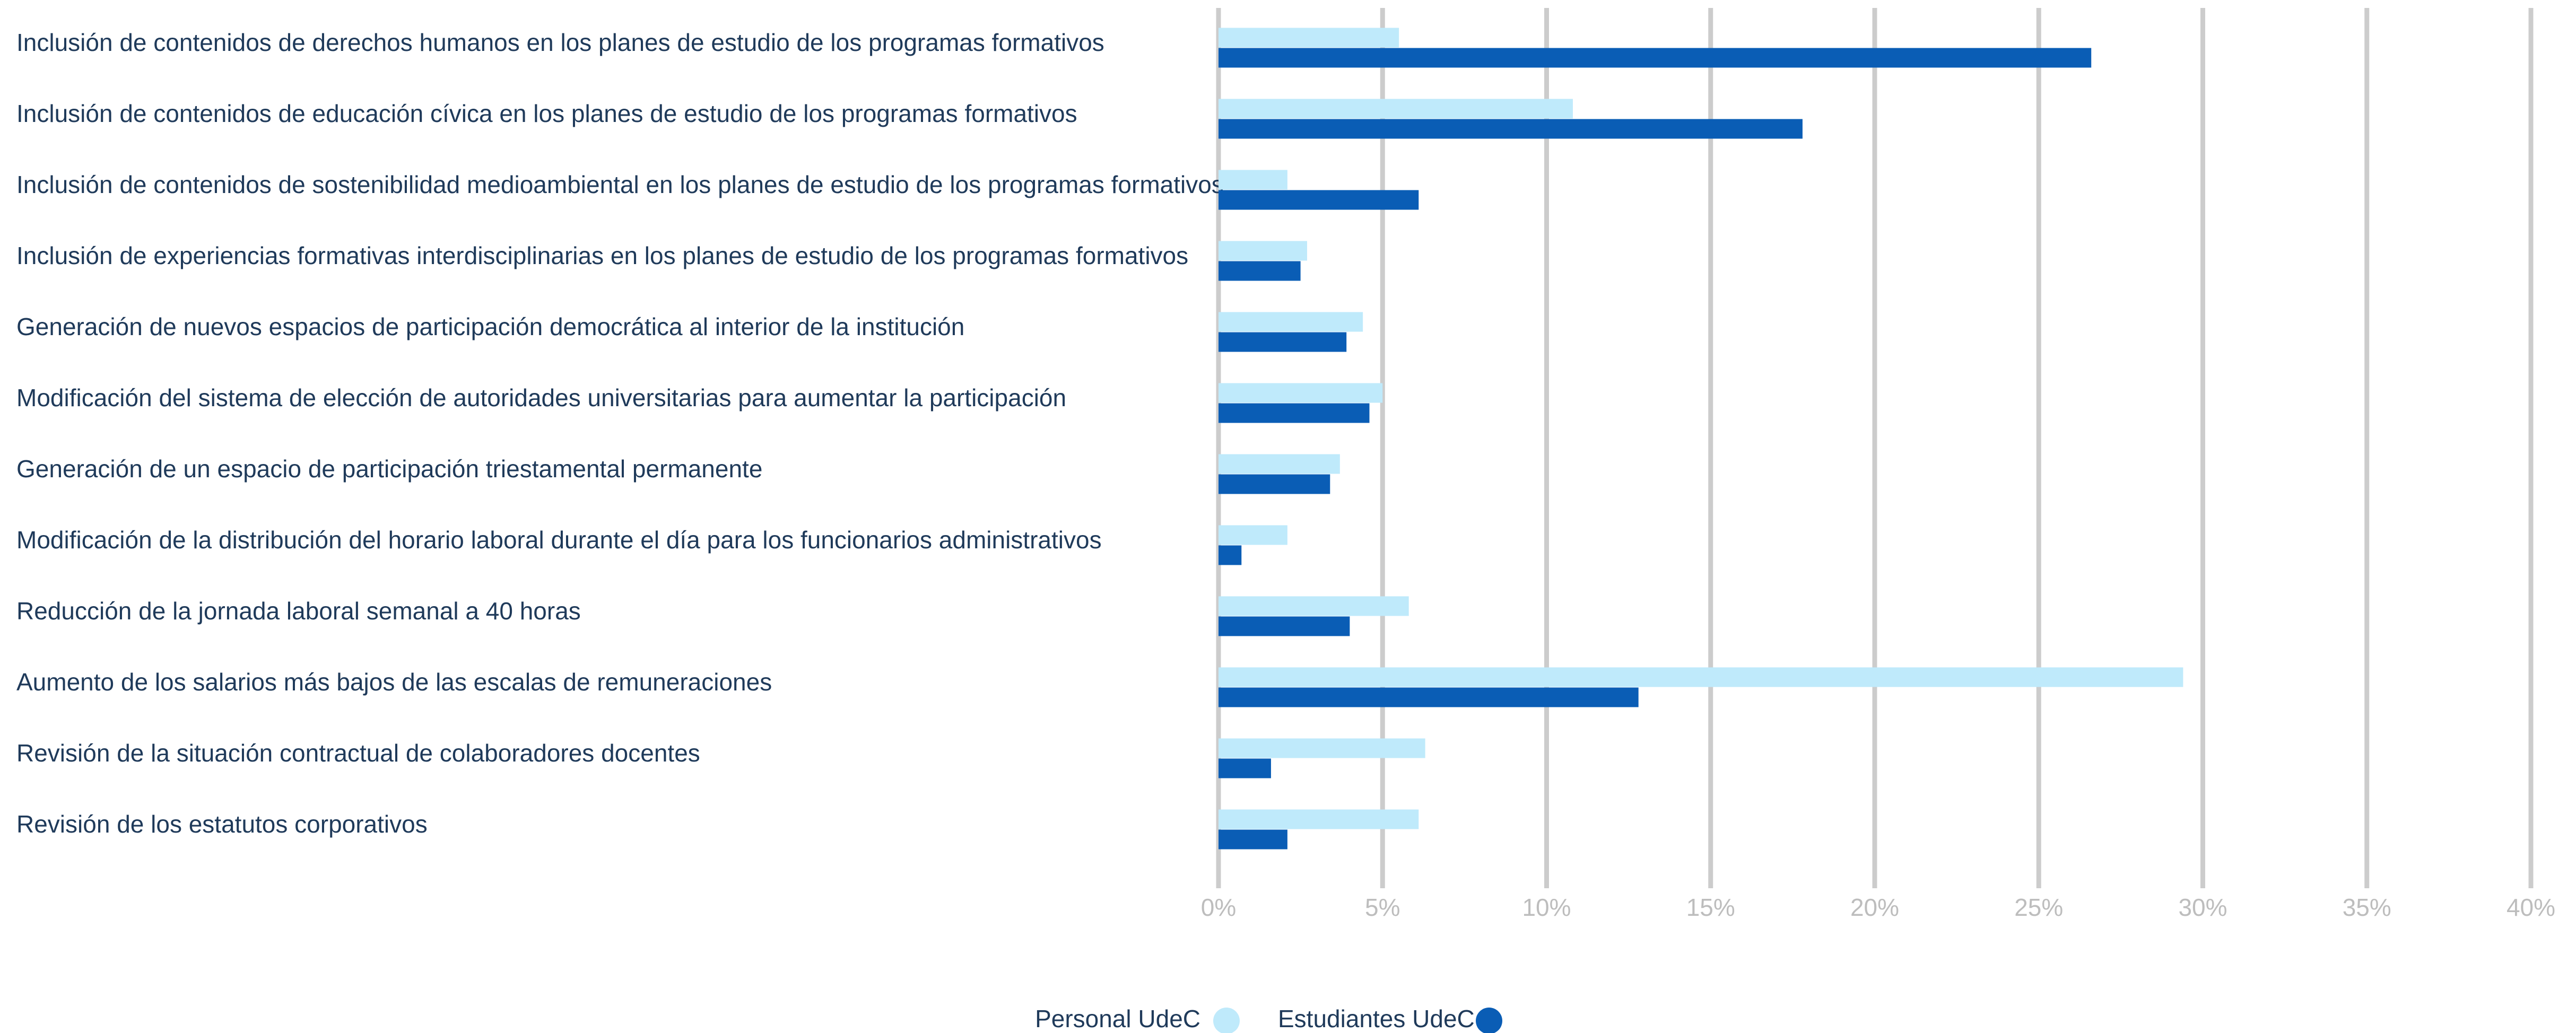 The width and height of the screenshot is (2576, 1033). I want to click on x-tick-label: 20%, so click(1875, 908).